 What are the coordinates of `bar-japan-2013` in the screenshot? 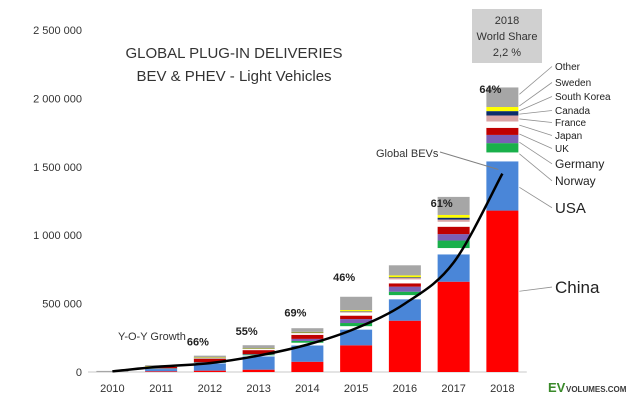 It's located at (258, 352).